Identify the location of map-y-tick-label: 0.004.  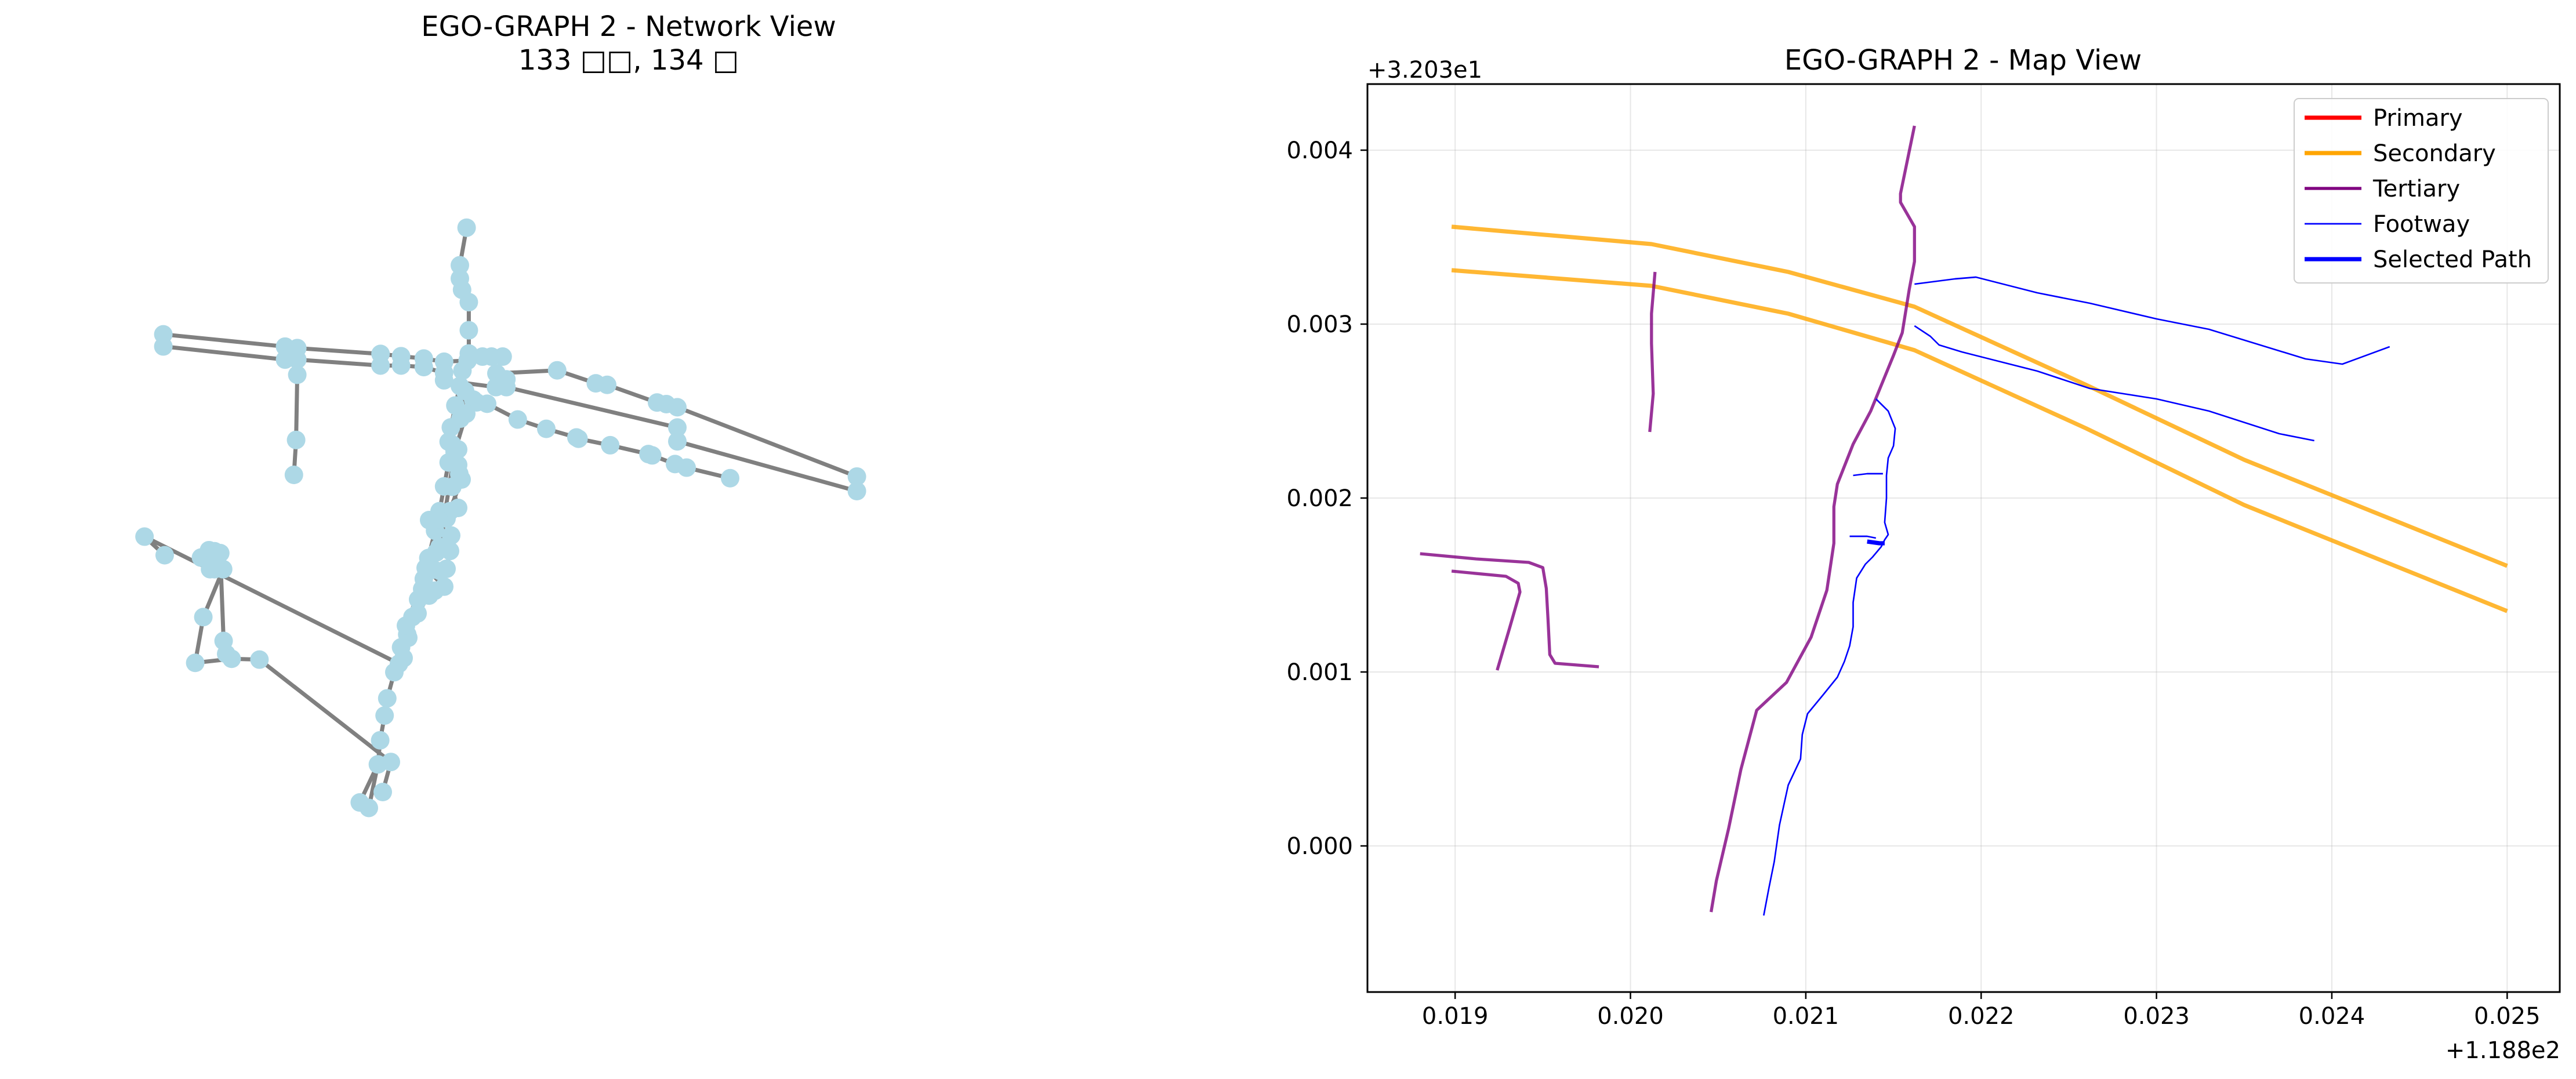
(1319, 150).